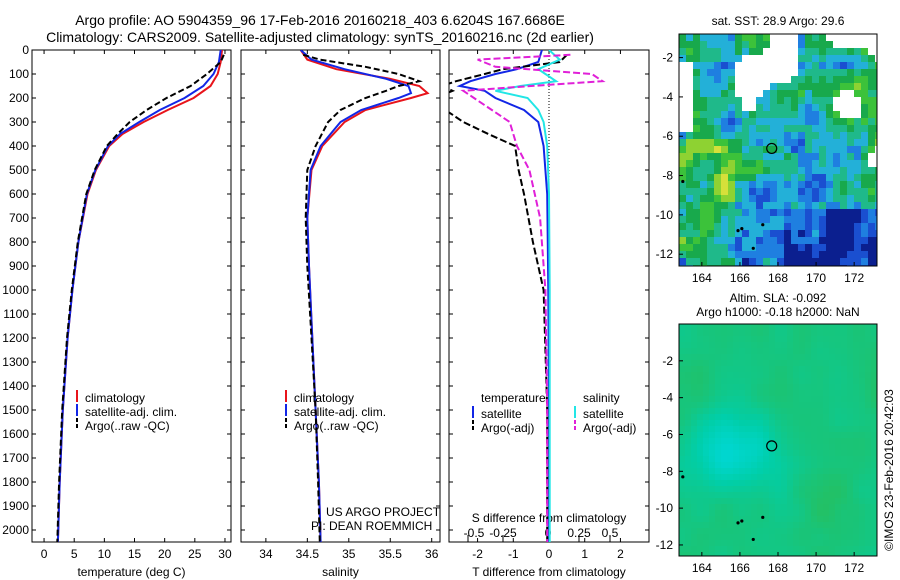 The width and height of the screenshot is (900, 580). Describe the element at coordinates (667, 176) in the screenshot. I see `y-tick-label: -8` at that location.